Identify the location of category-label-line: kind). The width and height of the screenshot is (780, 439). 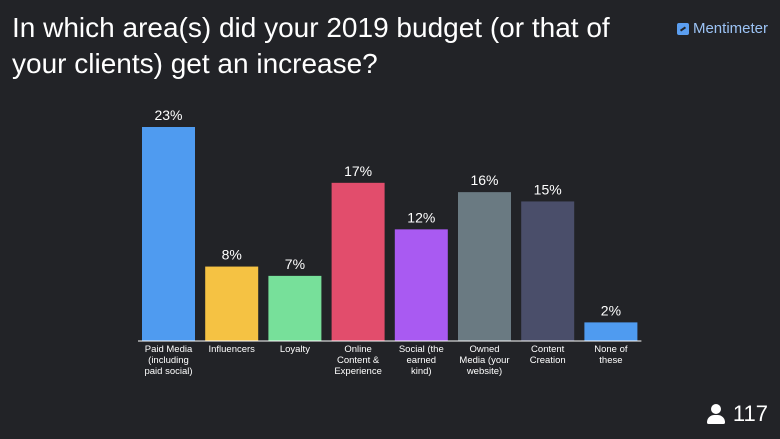
(421, 371).